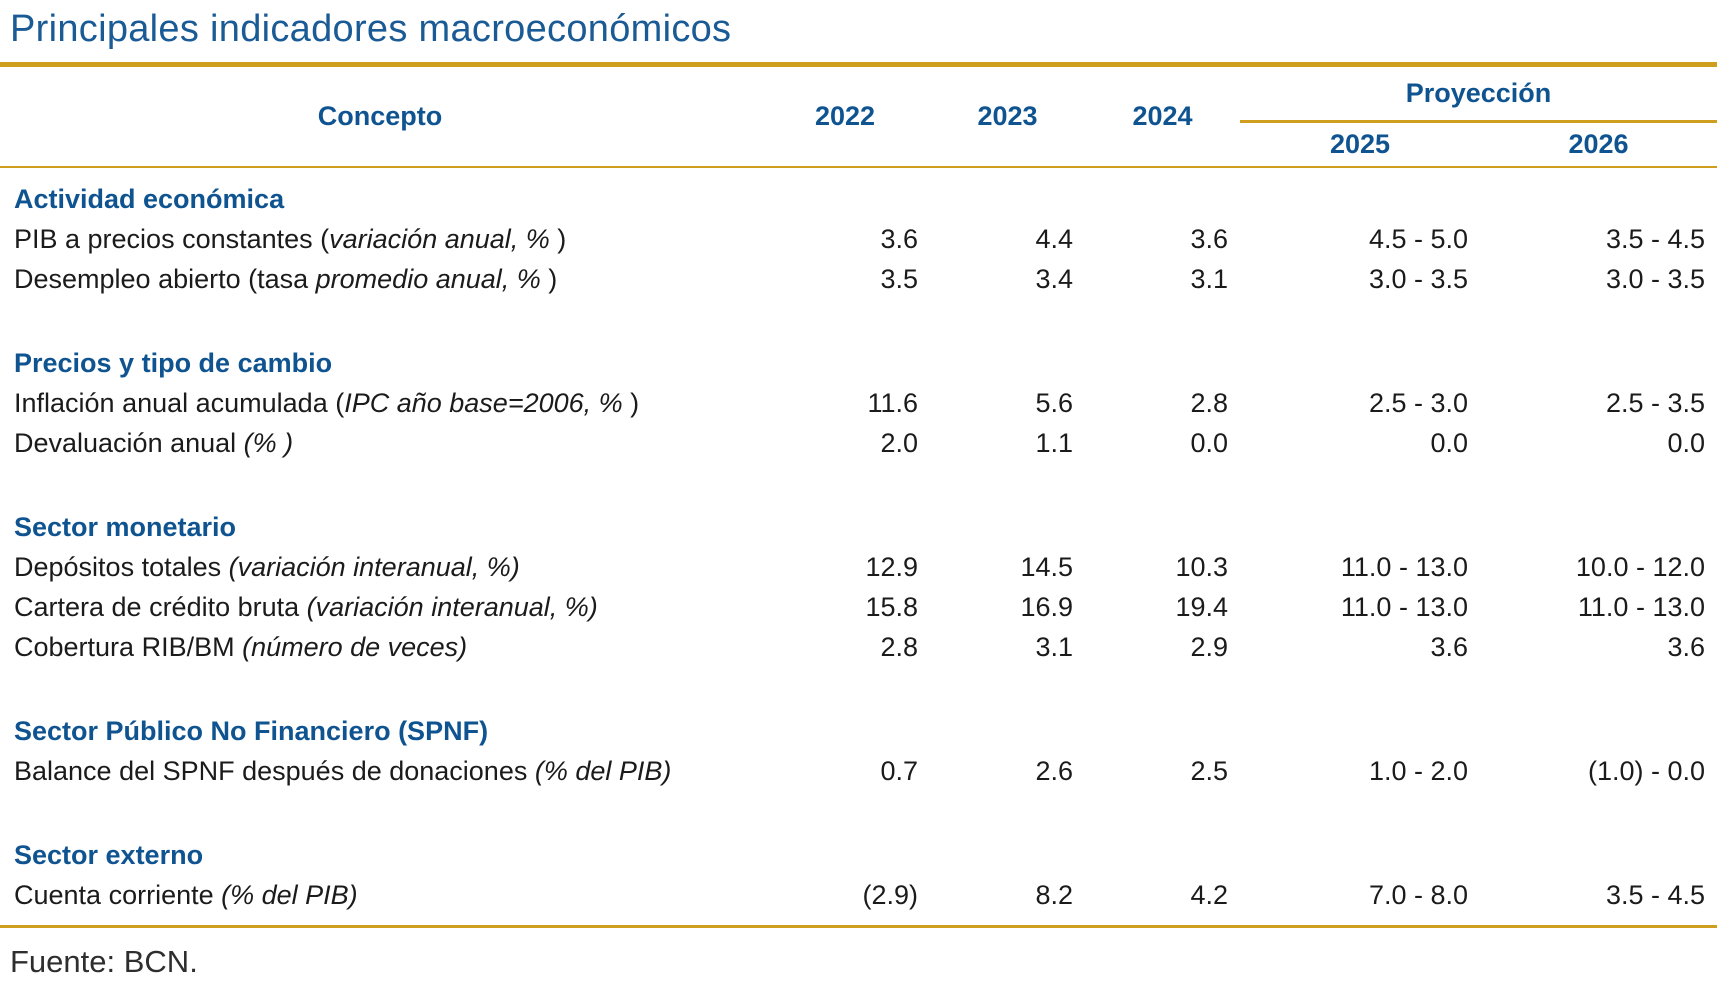 The image size is (1717, 994). Describe the element at coordinates (118, 894) in the screenshot. I see `row-label-text: Cuenta corriente` at that location.